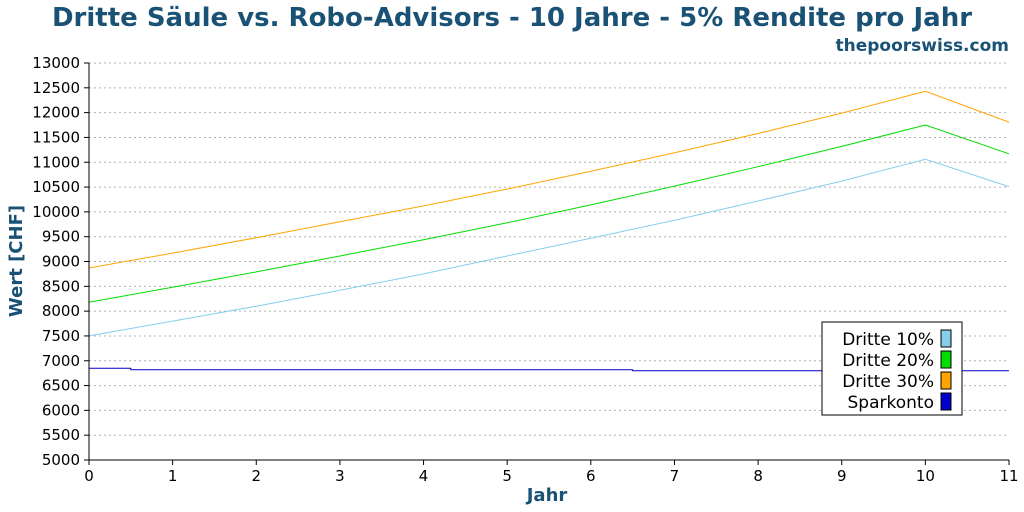  What do you see at coordinates (888, 361) in the screenshot?
I see `legend-label: Dritte 20%` at bounding box center [888, 361].